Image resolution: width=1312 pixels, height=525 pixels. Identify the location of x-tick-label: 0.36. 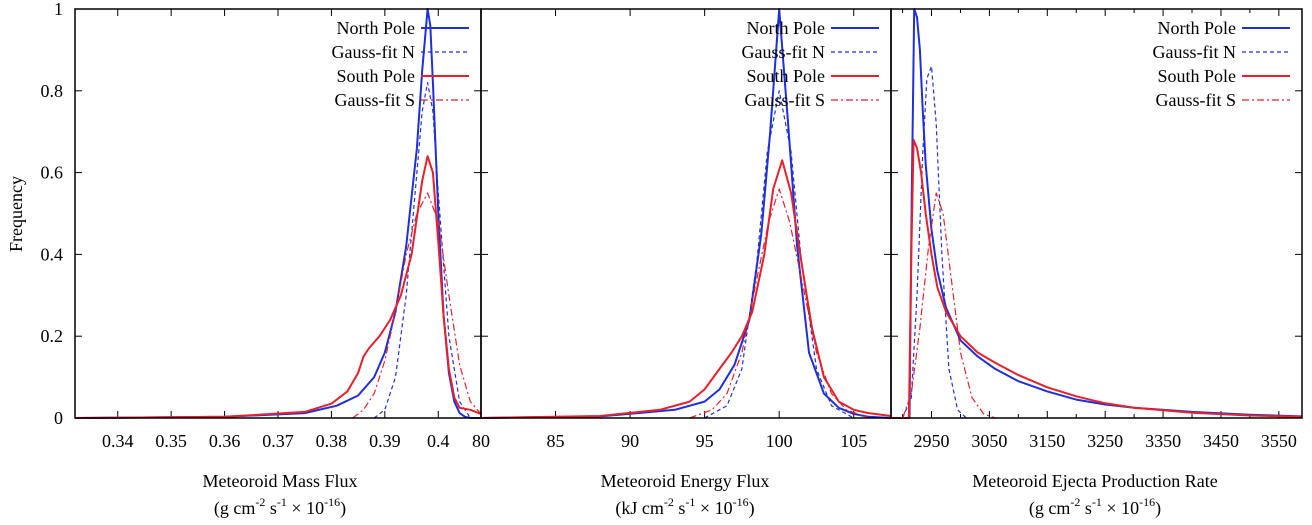
(225, 441).